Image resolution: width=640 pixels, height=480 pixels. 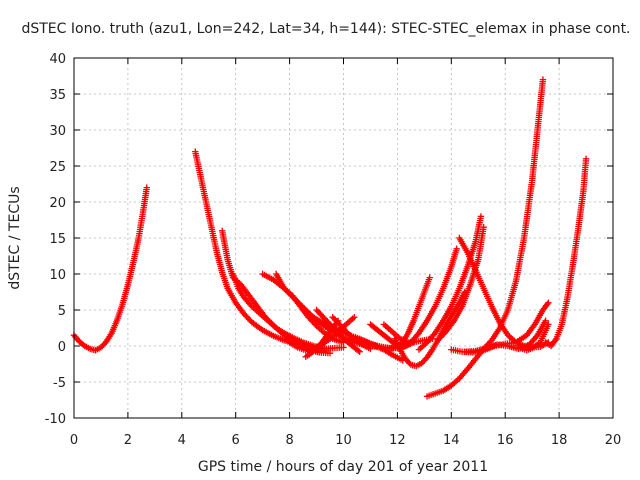 I want to click on x-tick-label: 16, so click(x=505, y=440).